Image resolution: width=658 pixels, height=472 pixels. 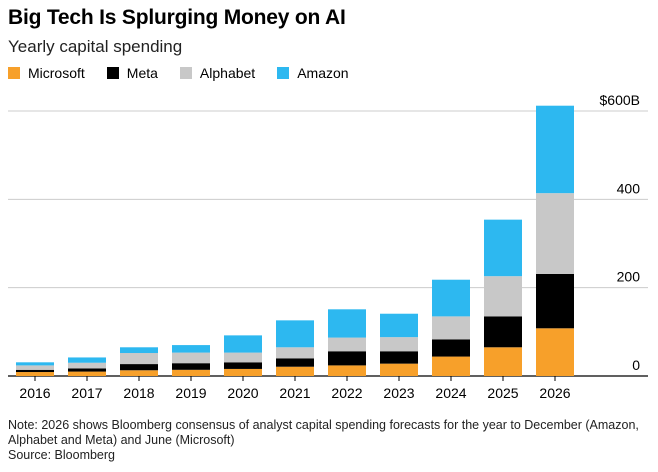 What do you see at coordinates (62, 455) in the screenshot?
I see `source-line: Source: Bloomberg` at bounding box center [62, 455].